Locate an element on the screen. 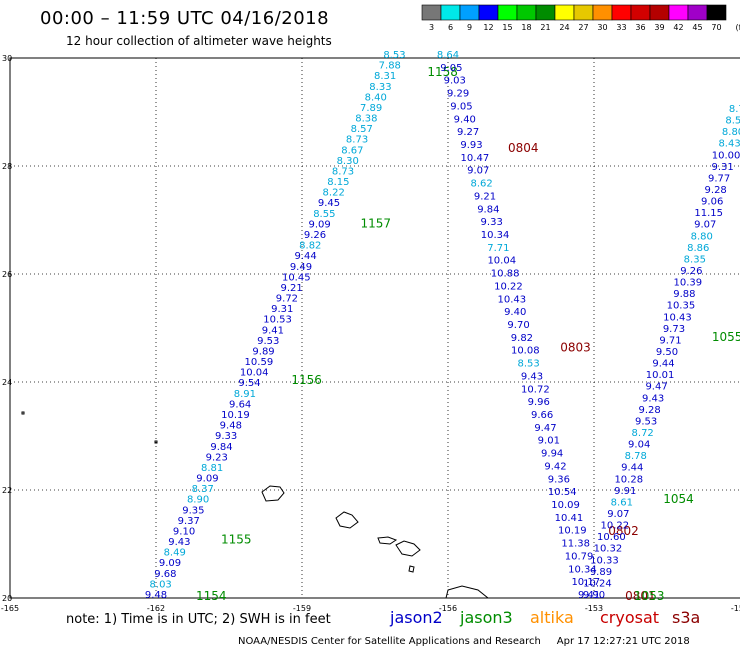 The height and width of the screenshot is (650, 740). swh-value: 9.47 is located at coordinates (656, 387).